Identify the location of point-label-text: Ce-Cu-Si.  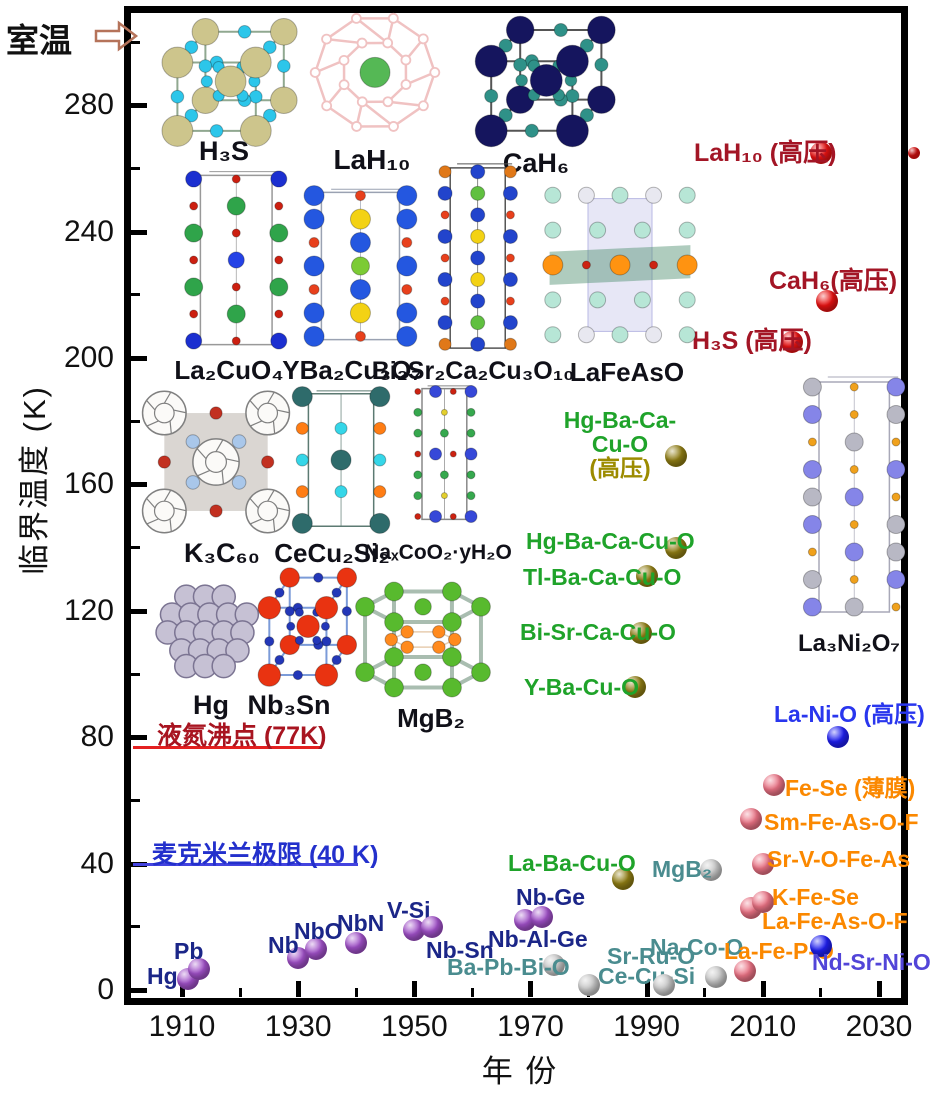
(647, 976).